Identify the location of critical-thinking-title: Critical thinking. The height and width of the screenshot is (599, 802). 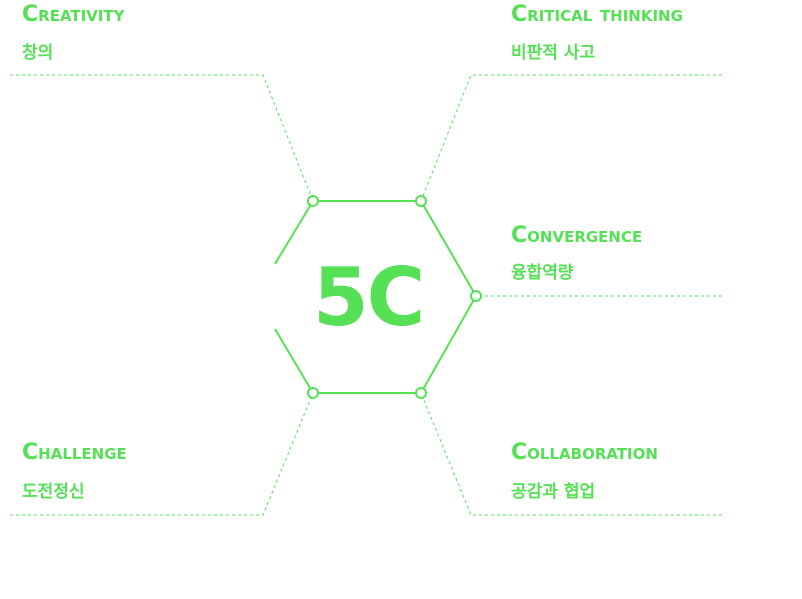
(597, 14).